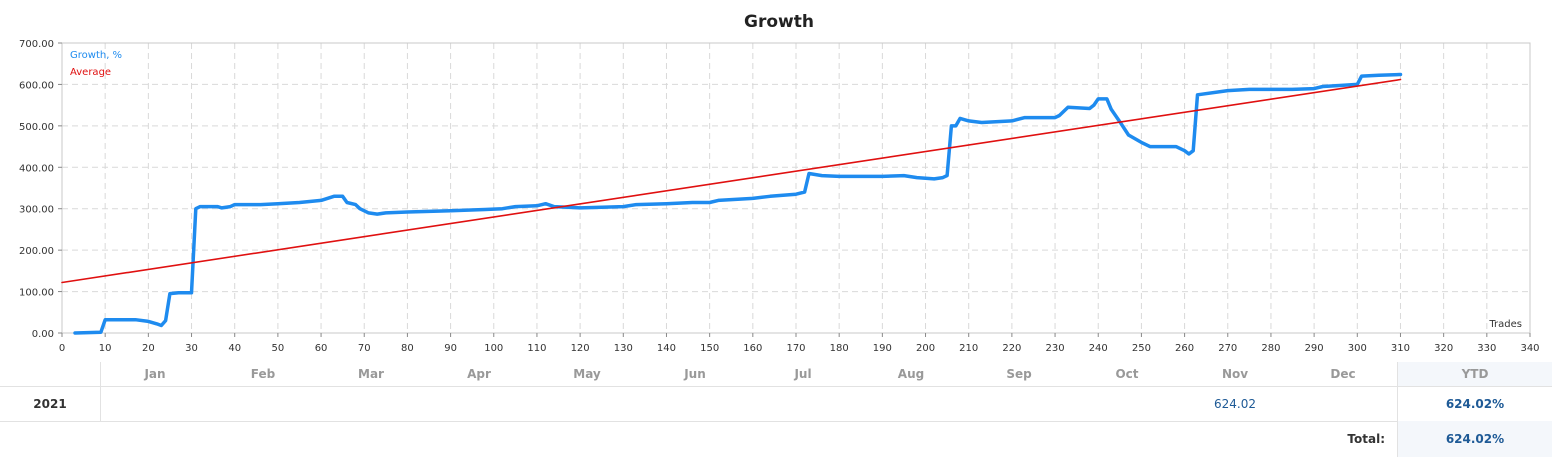 Image resolution: width=1558 pixels, height=470 pixels. What do you see at coordinates (36, 168) in the screenshot?
I see `y-tick-label: 400.00` at bounding box center [36, 168].